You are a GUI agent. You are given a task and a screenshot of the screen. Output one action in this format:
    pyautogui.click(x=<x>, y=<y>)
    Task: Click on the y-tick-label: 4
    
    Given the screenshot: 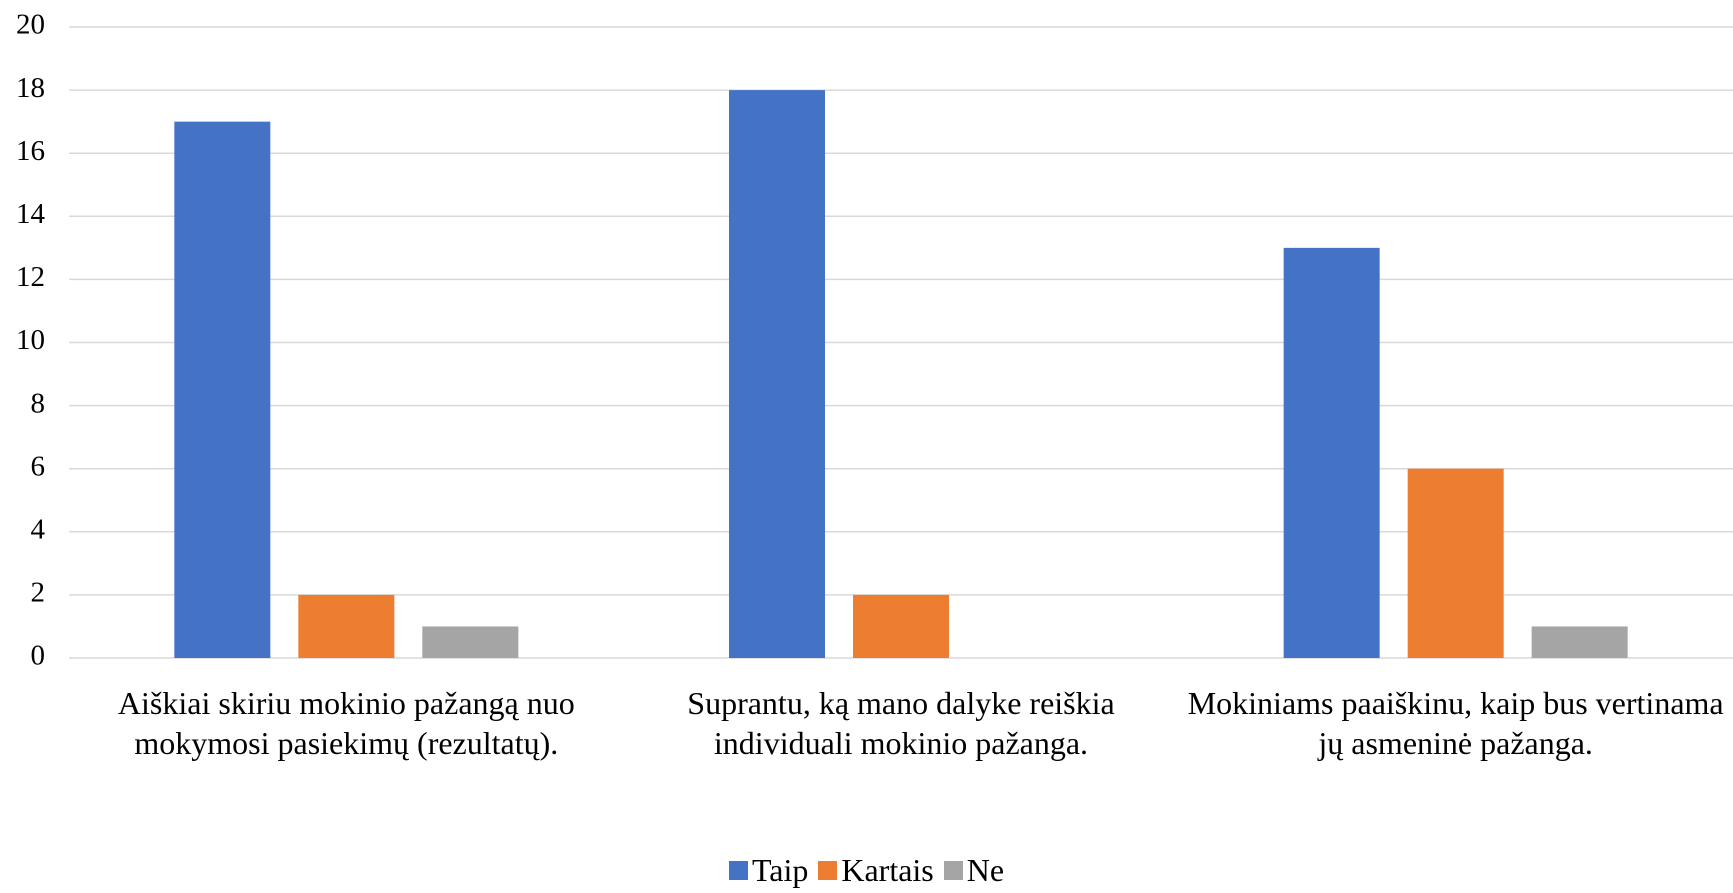 What is the action you would take?
    pyautogui.click(x=38, y=529)
    